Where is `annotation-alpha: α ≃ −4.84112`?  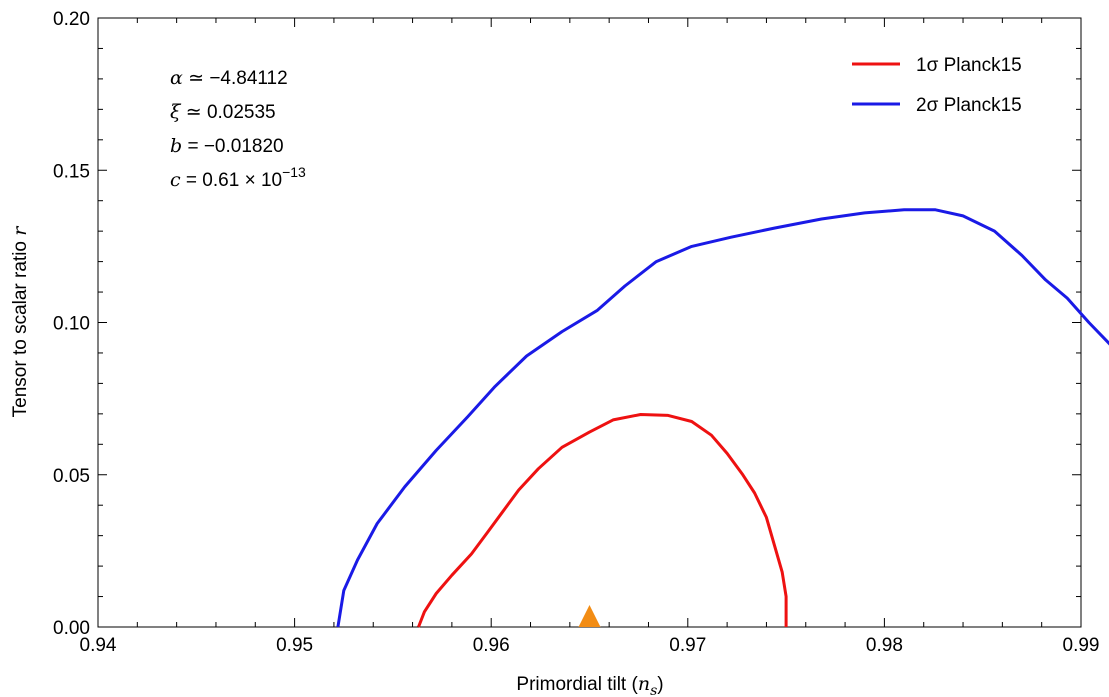
annotation-alpha: α ≃ −4.84112 is located at coordinates (229, 78).